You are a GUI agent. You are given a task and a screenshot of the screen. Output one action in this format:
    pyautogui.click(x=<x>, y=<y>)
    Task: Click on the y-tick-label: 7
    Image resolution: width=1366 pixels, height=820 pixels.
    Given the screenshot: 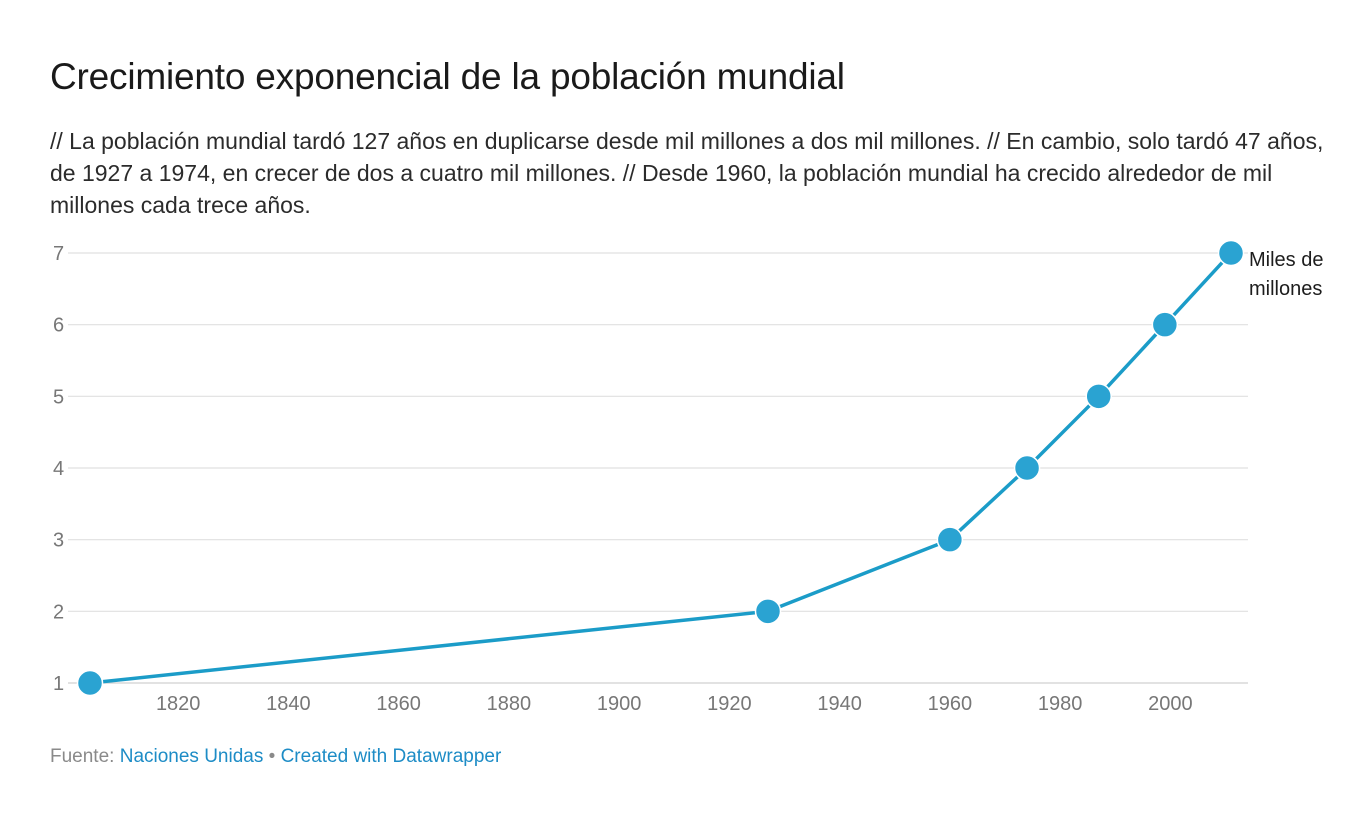 What is the action you would take?
    pyautogui.click(x=58, y=254)
    